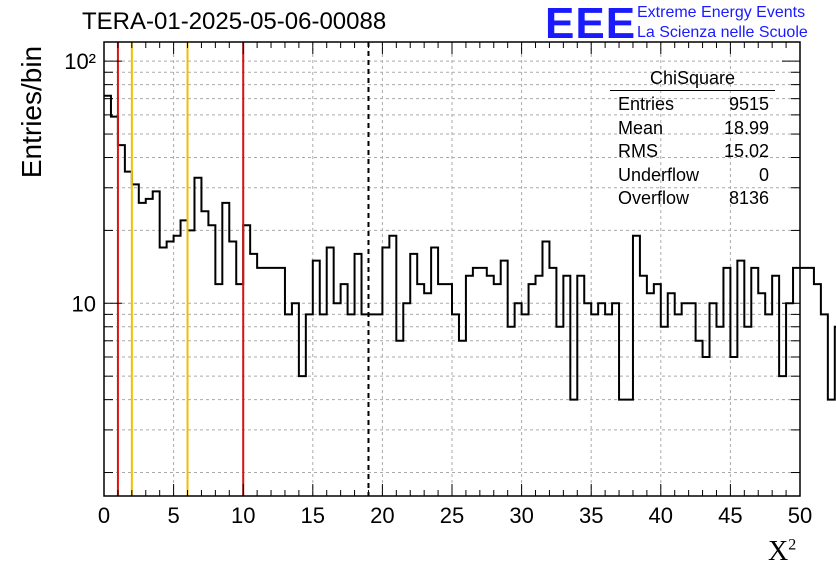  What do you see at coordinates (243, 515) in the screenshot?
I see `x-tick-label: 10` at bounding box center [243, 515].